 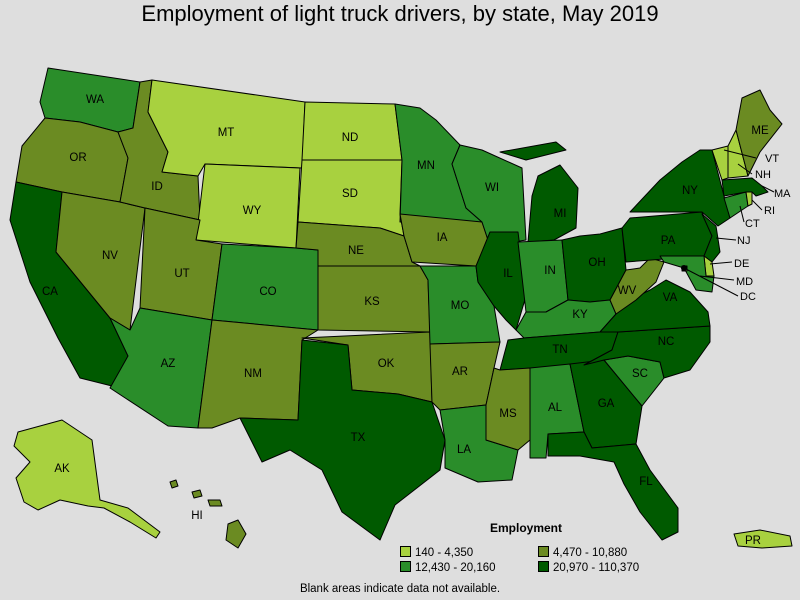 What do you see at coordinates (690, 191) in the screenshot?
I see `label-ny: NY` at bounding box center [690, 191].